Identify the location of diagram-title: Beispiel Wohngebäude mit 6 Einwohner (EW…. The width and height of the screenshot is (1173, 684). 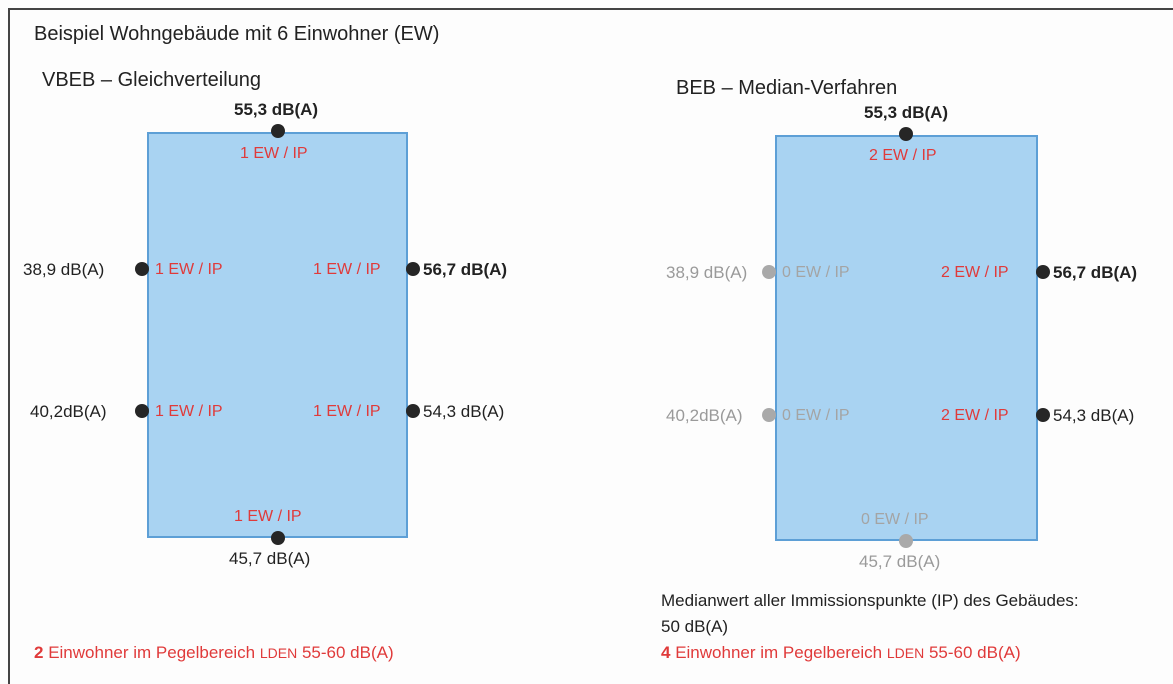
(237, 34).